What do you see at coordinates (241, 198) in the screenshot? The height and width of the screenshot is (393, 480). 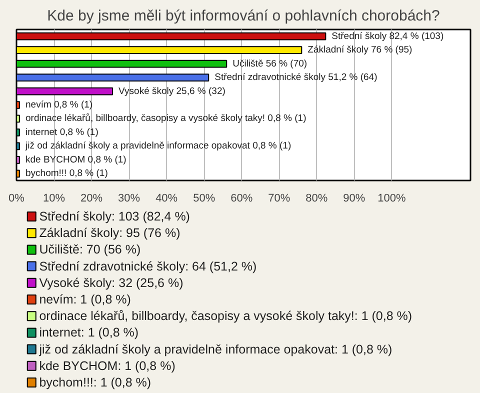 I see `x-tick-label: 60%` at bounding box center [241, 198].